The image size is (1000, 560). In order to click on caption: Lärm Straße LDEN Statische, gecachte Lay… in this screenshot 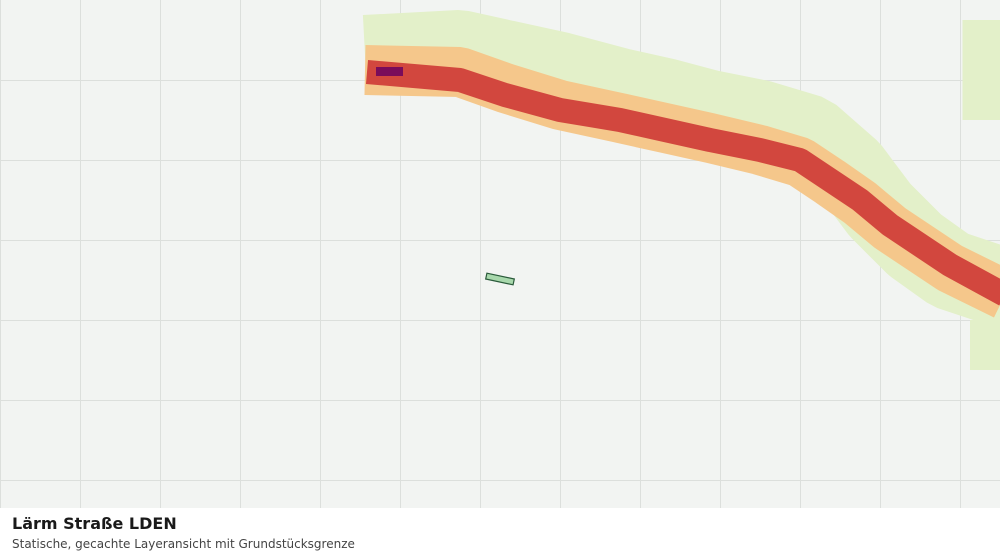, I will do `click(500, 534)`.